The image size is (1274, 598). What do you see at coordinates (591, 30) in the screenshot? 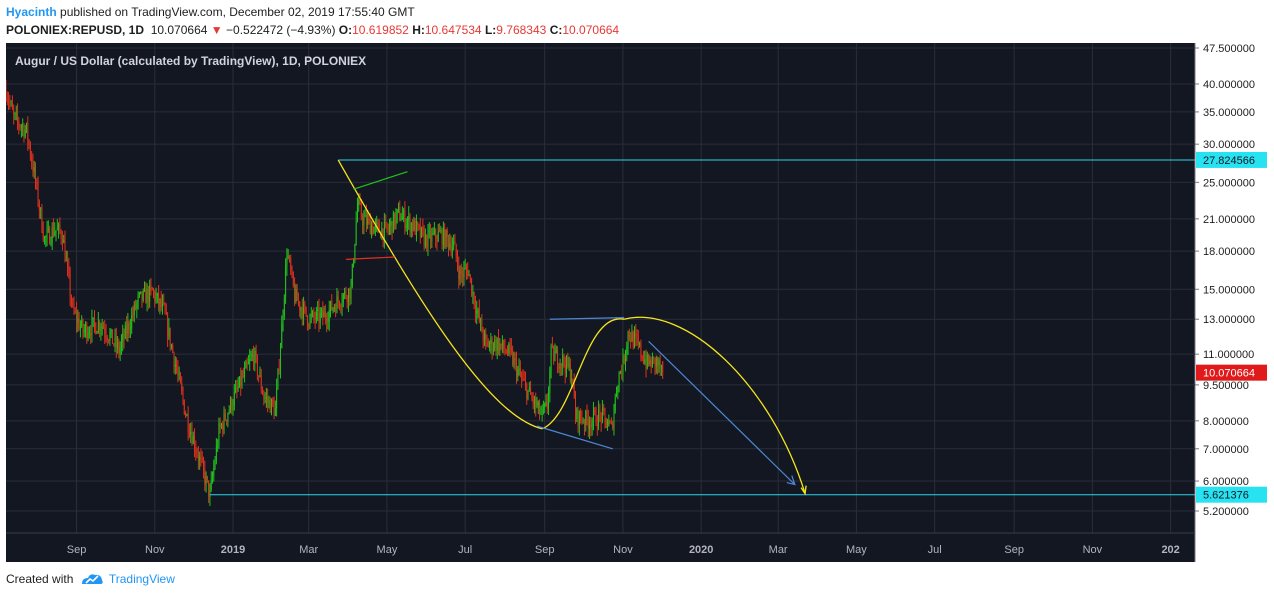
I see `close-value: 10.070664` at bounding box center [591, 30].